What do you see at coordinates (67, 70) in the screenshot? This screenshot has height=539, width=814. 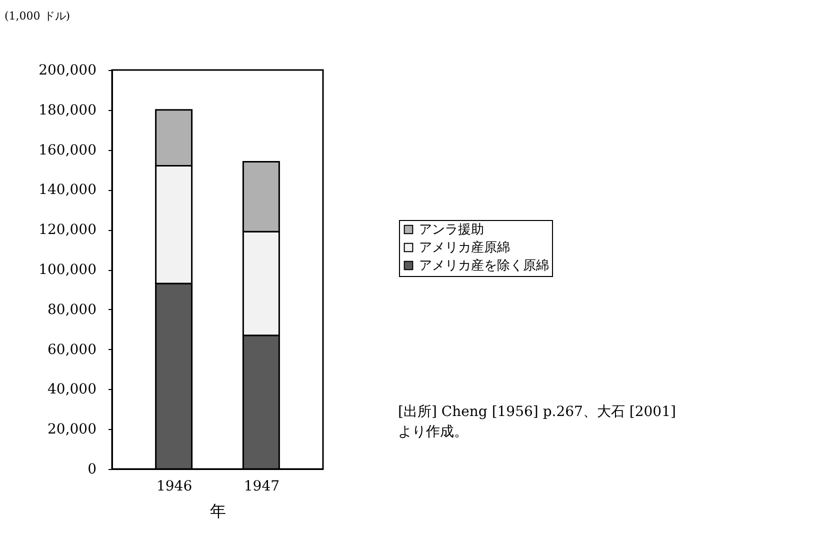 I see `y-tick-label: 200,000` at bounding box center [67, 70].